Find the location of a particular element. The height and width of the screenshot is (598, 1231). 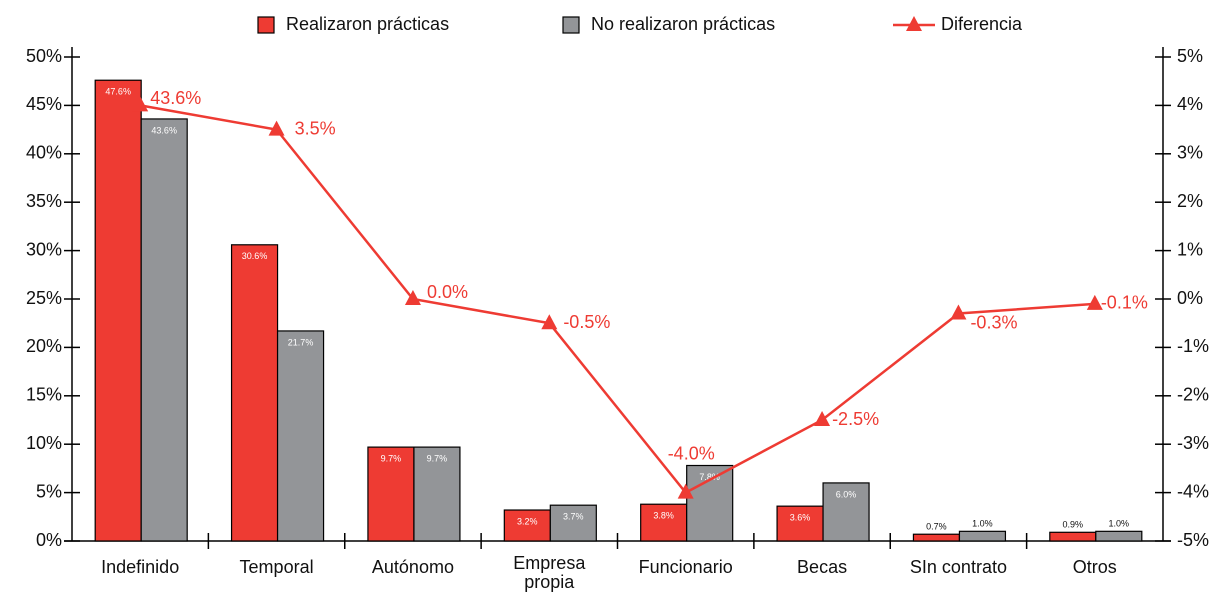

bar-value-label: 7.8% is located at coordinates (709, 477).